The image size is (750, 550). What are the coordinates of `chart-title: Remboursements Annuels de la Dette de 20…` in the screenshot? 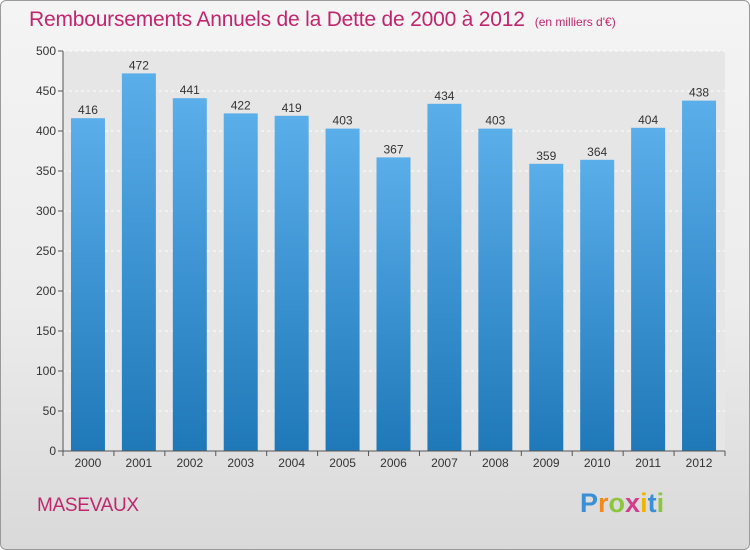 It's located at (322, 20).